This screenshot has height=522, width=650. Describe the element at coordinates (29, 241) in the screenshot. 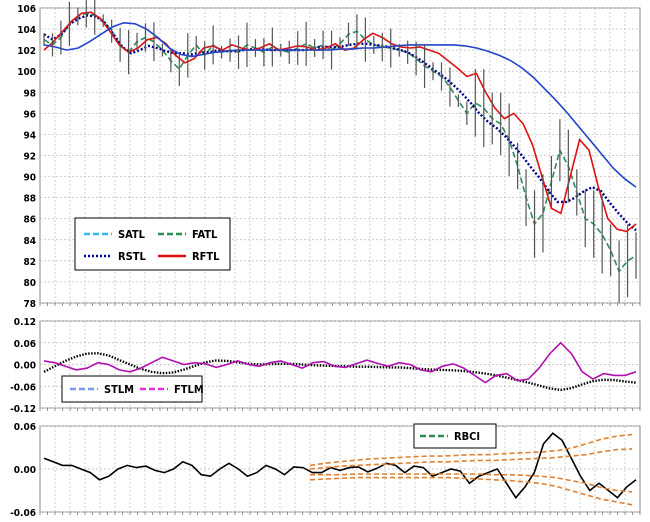

I see `y-tick-label: 84` at that location.